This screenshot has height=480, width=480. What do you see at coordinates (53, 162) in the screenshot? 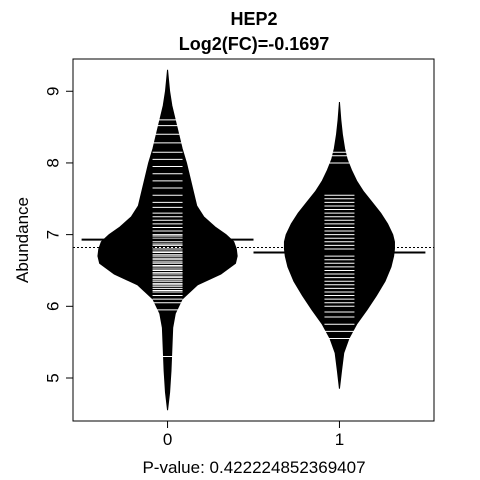
I see `y-tick-label-8: 8` at bounding box center [53, 162].